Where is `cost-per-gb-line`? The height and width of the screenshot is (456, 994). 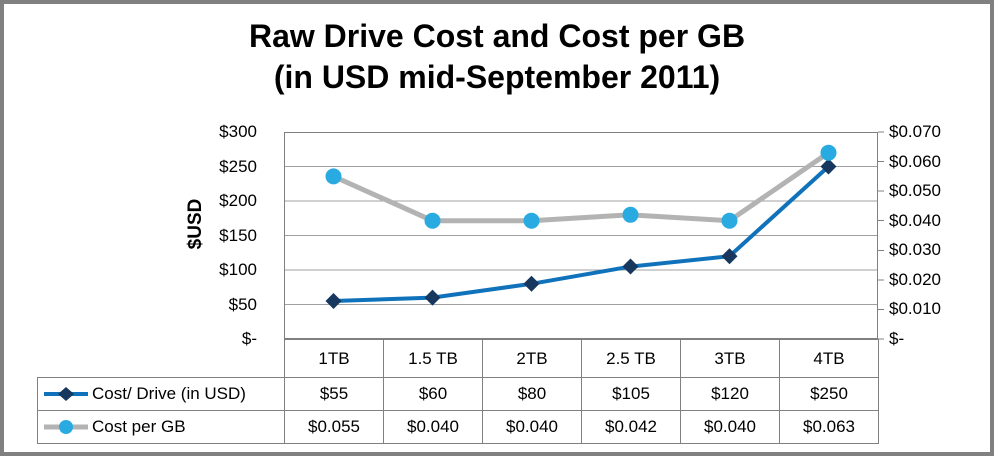 cost-per-gb-line is located at coordinates (581, 187).